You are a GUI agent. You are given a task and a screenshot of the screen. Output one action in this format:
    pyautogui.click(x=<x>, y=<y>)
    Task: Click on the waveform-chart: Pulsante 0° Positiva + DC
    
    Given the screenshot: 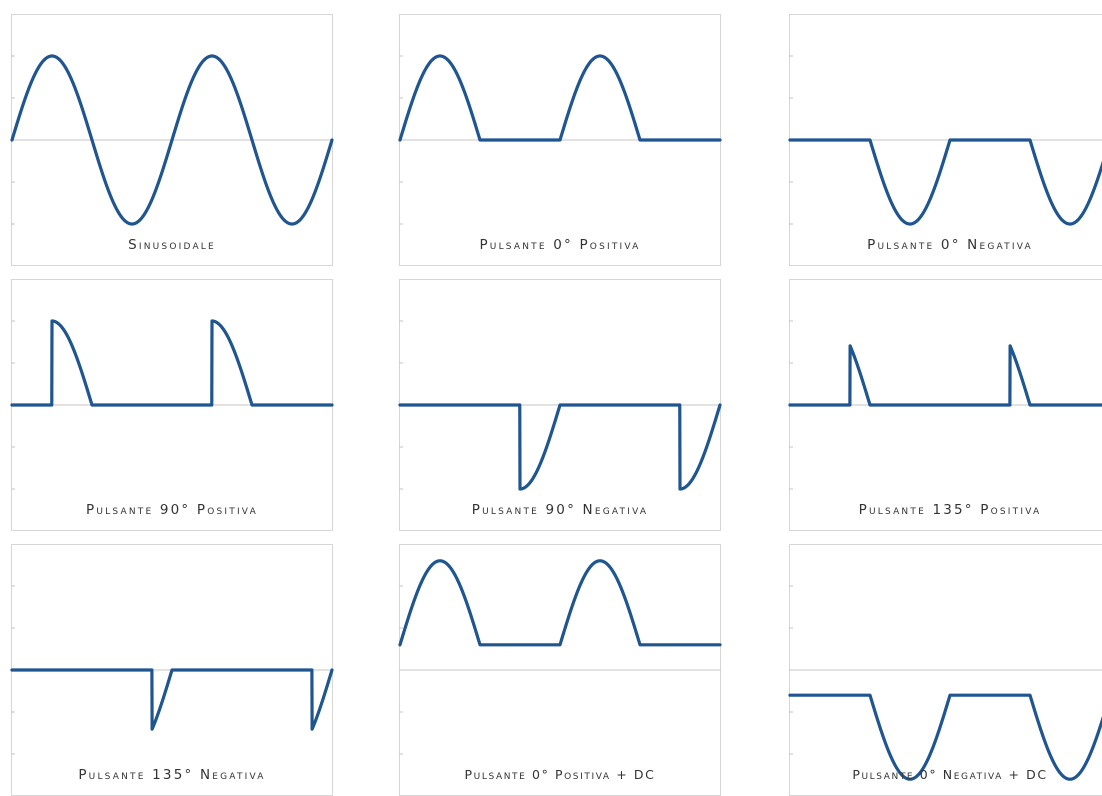 What is the action you would take?
    pyautogui.click(x=560, y=670)
    